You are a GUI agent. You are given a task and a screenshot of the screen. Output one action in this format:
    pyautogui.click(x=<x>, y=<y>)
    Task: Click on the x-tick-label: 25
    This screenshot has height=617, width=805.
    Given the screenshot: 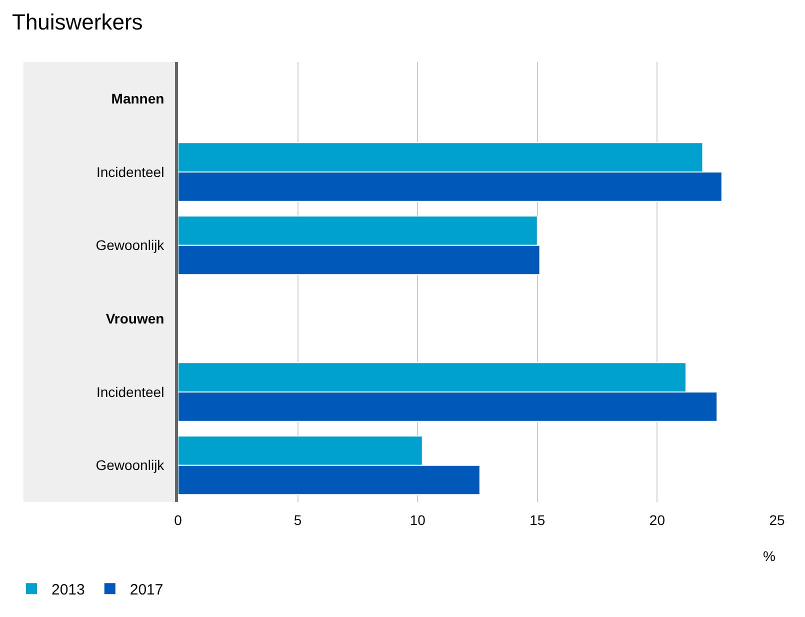 What is the action you would take?
    pyautogui.click(x=777, y=520)
    